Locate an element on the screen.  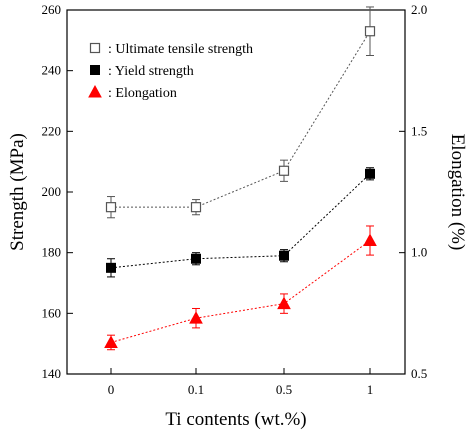
x-tick-label: 0.1 is located at coordinates (196, 389).